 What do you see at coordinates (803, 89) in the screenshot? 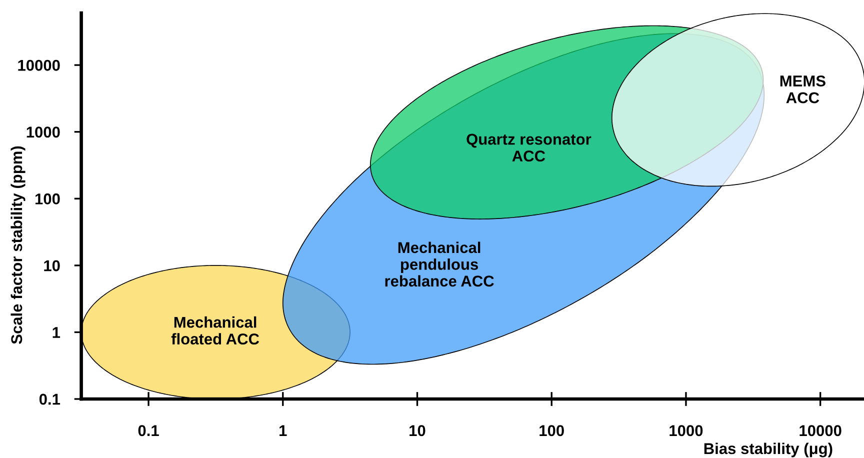
I see `annotation: MEMS ACC` at bounding box center [803, 89].